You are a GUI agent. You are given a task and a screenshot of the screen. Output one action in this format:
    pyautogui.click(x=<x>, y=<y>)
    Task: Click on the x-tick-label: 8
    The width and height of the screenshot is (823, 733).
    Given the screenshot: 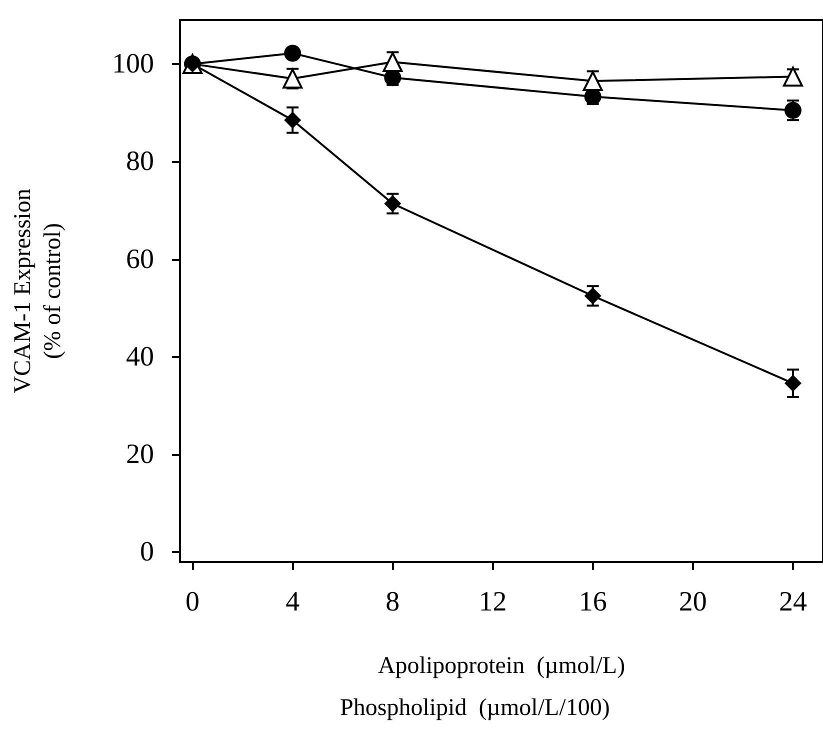 What is the action you would take?
    pyautogui.click(x=393, y=602)
    